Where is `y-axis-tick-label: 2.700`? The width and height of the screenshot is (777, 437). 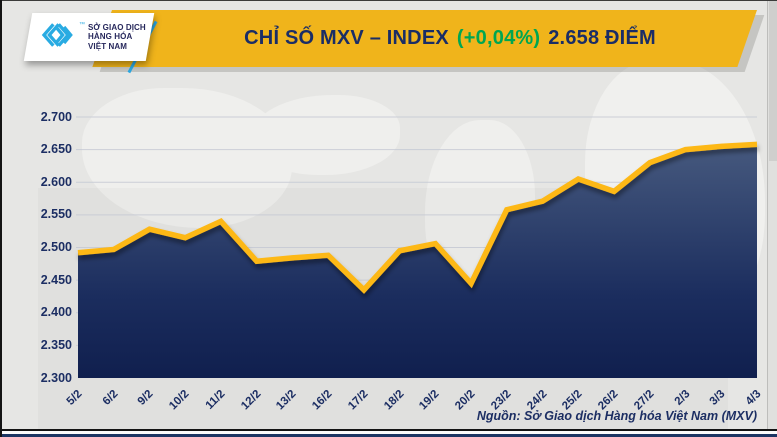 y-axis-tick-label: 2.700 is located at coordinates (56, 116).